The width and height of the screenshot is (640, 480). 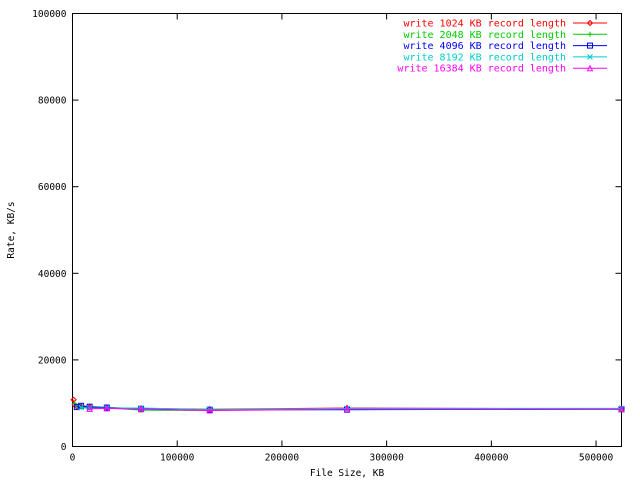 I want to click on x-tick-label: 400000, so click(x=491, y=458).